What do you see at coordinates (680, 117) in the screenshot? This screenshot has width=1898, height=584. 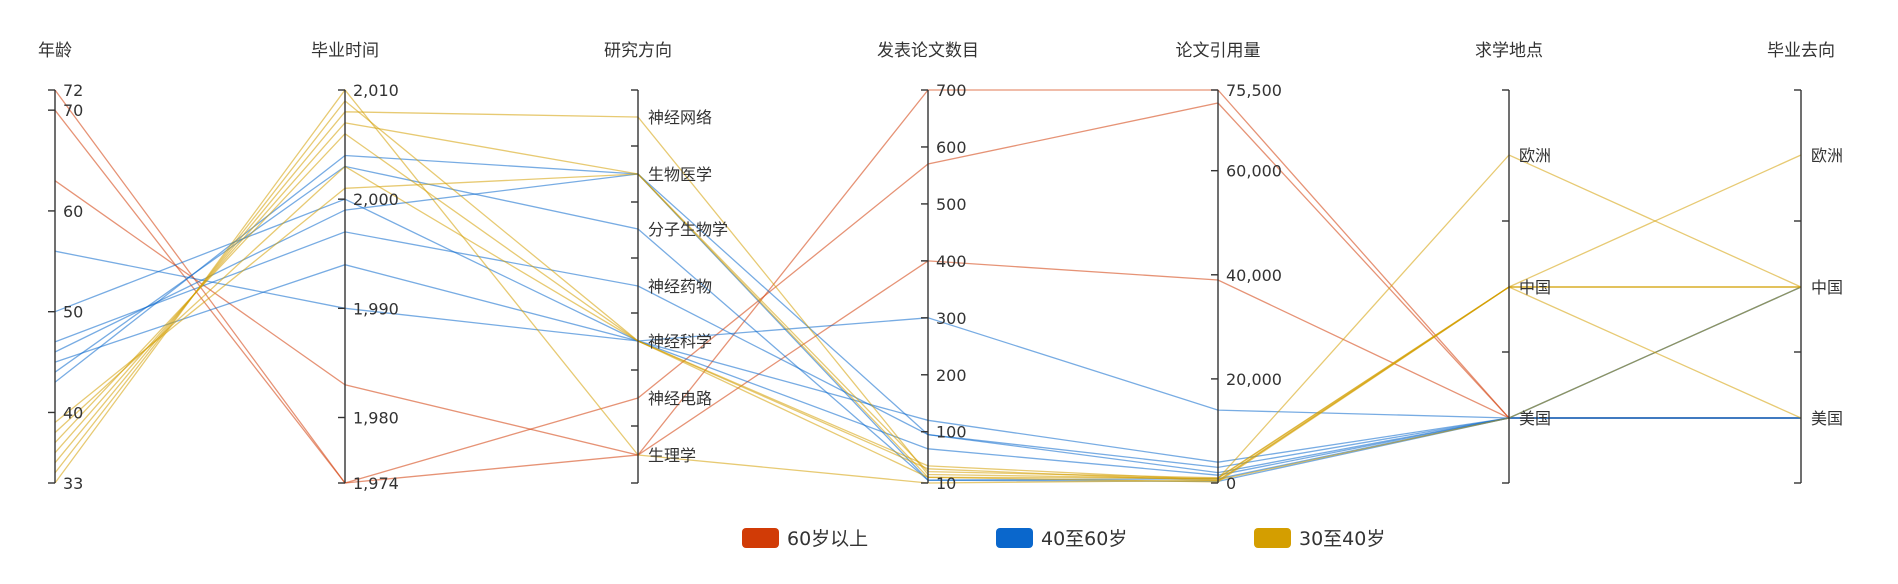 I see `category-label: 神经网络` at bounding box center [680, 117].